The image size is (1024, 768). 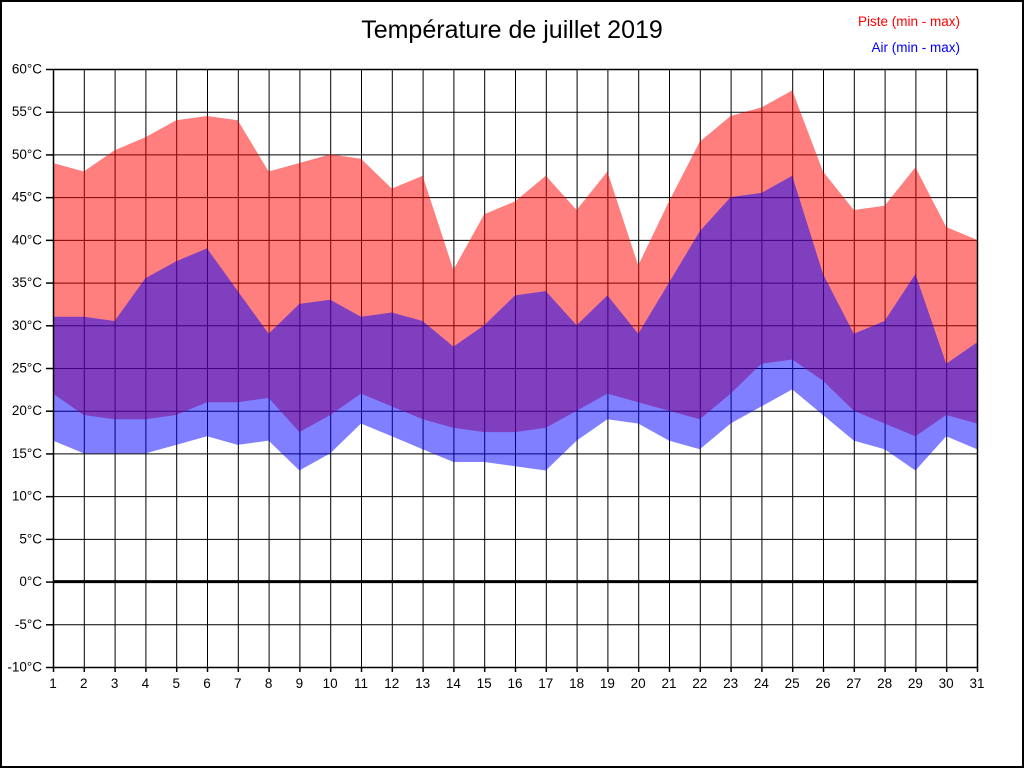 What do you see at coordinates (53, 683) in the screenshot?
I see `x-tick-label: 1` at bounding box center [53, 683].